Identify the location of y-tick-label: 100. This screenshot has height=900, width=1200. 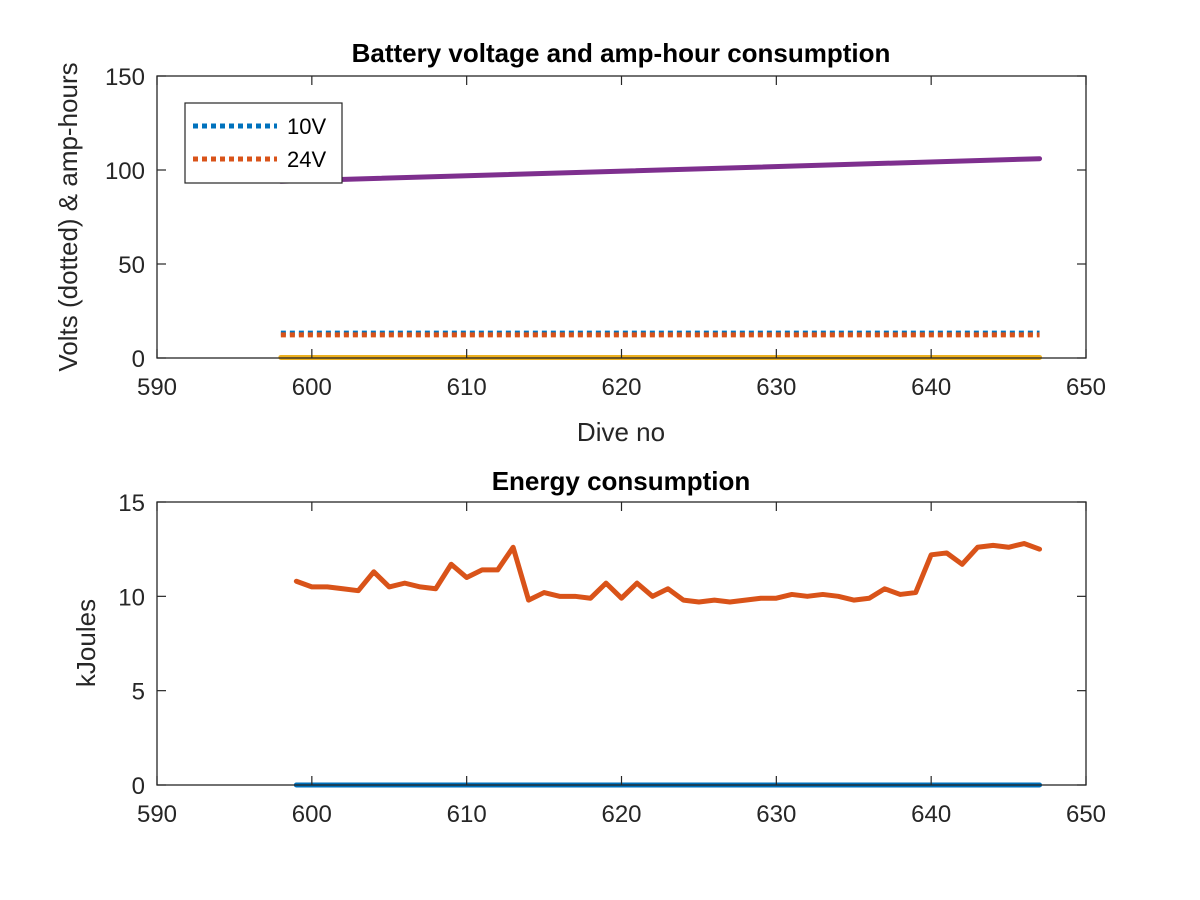
(125, 171).